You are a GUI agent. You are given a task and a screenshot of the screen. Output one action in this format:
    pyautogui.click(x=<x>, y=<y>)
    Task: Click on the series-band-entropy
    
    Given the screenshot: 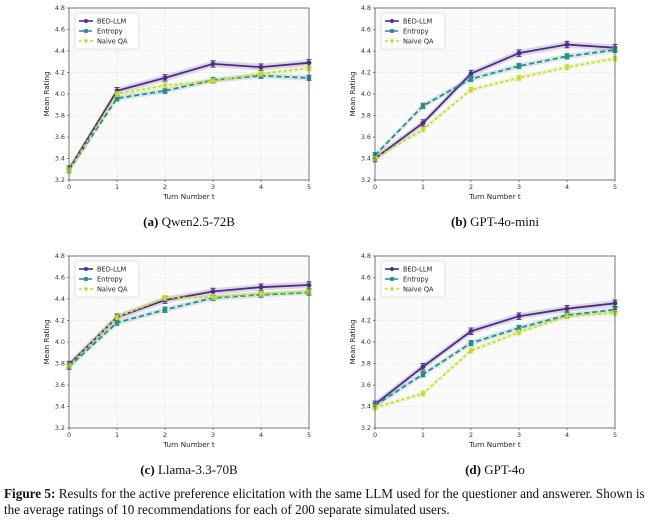 What is the action you would take?
    pyautogui.click(x=189, y=329)
    